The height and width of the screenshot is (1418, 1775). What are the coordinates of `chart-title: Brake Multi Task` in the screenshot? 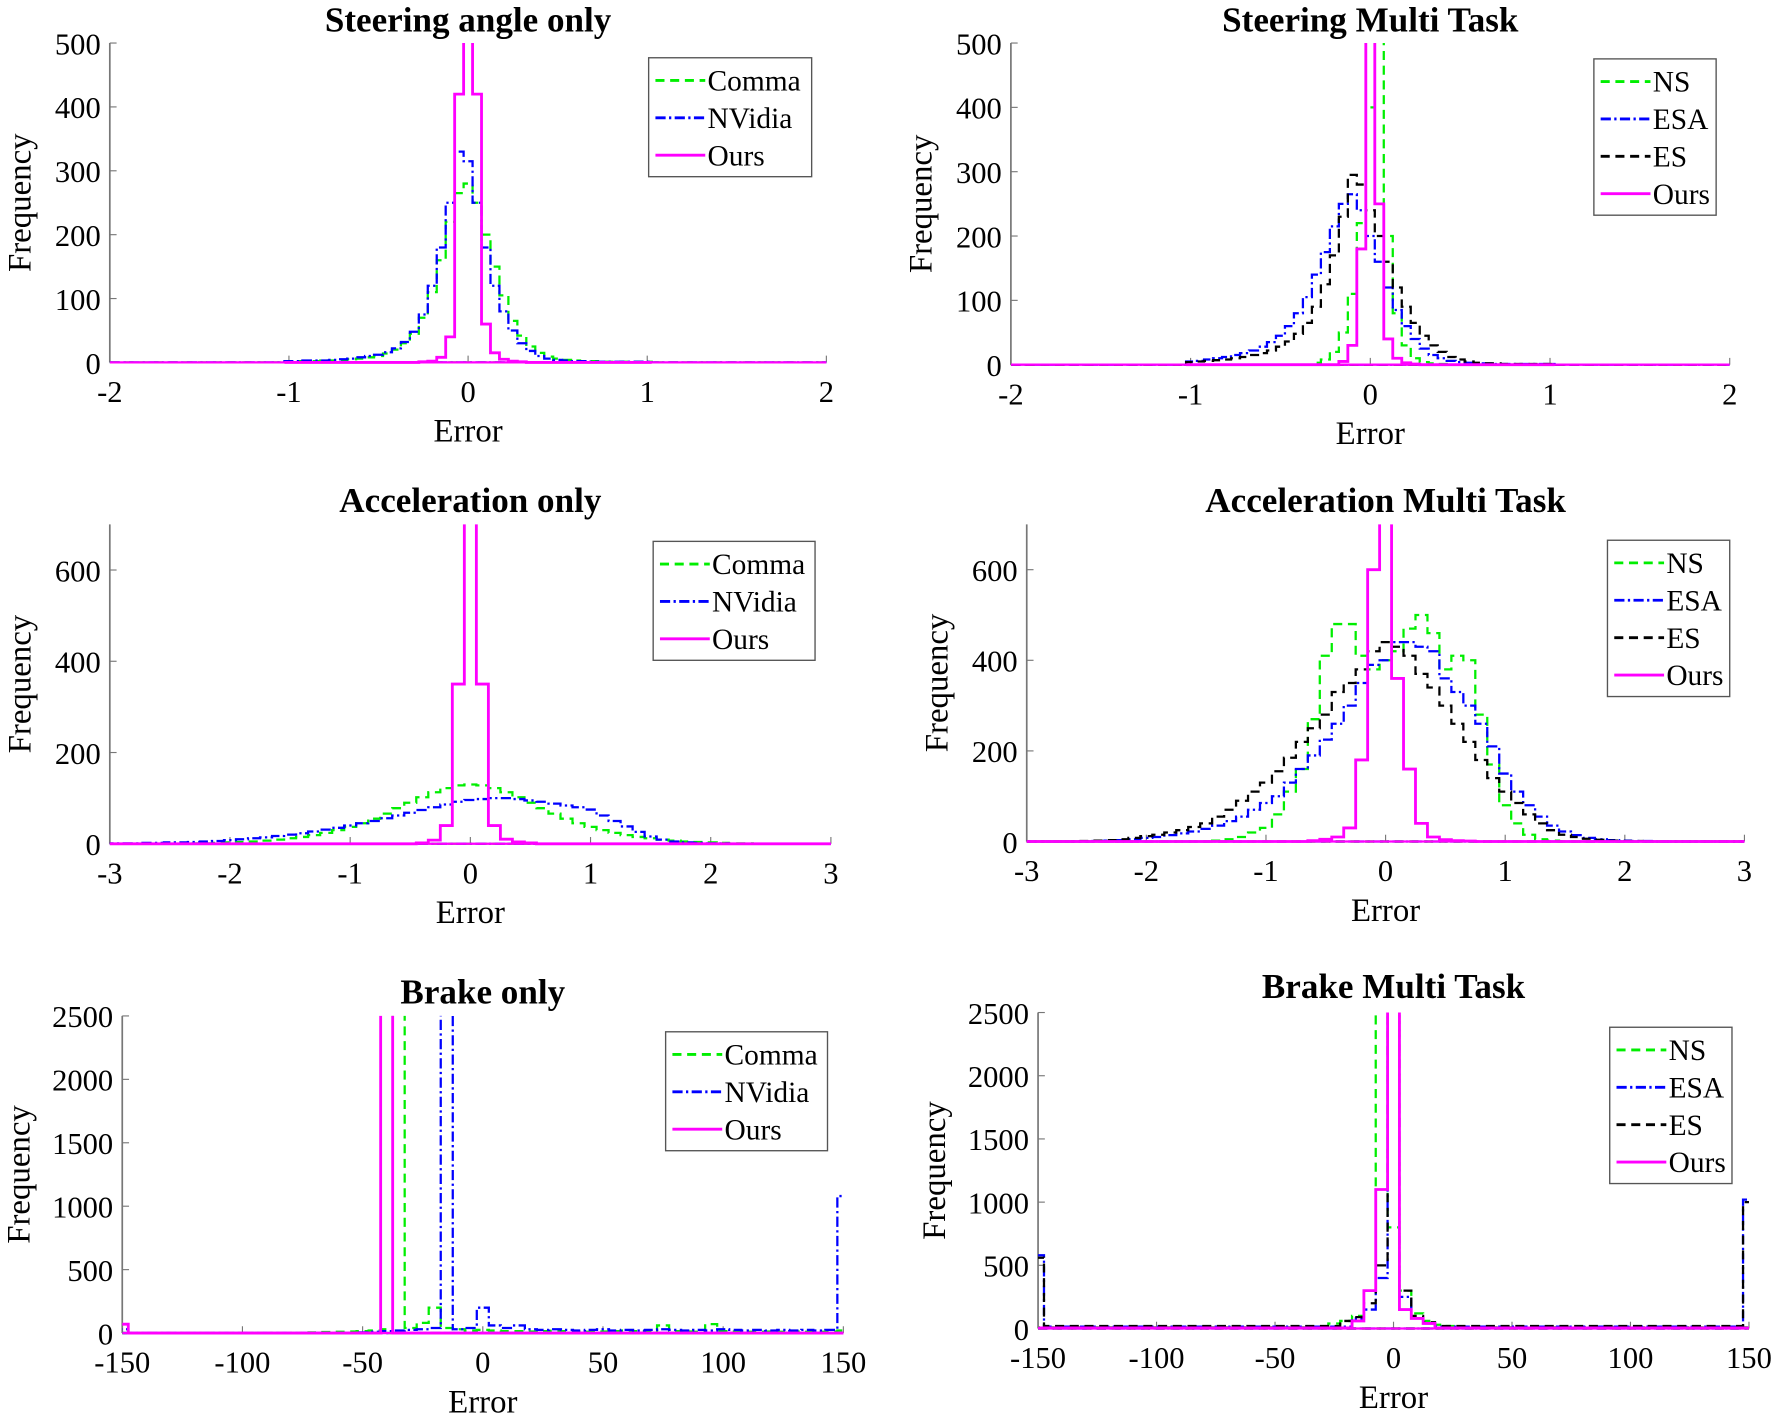 It's located at (1394, 986).